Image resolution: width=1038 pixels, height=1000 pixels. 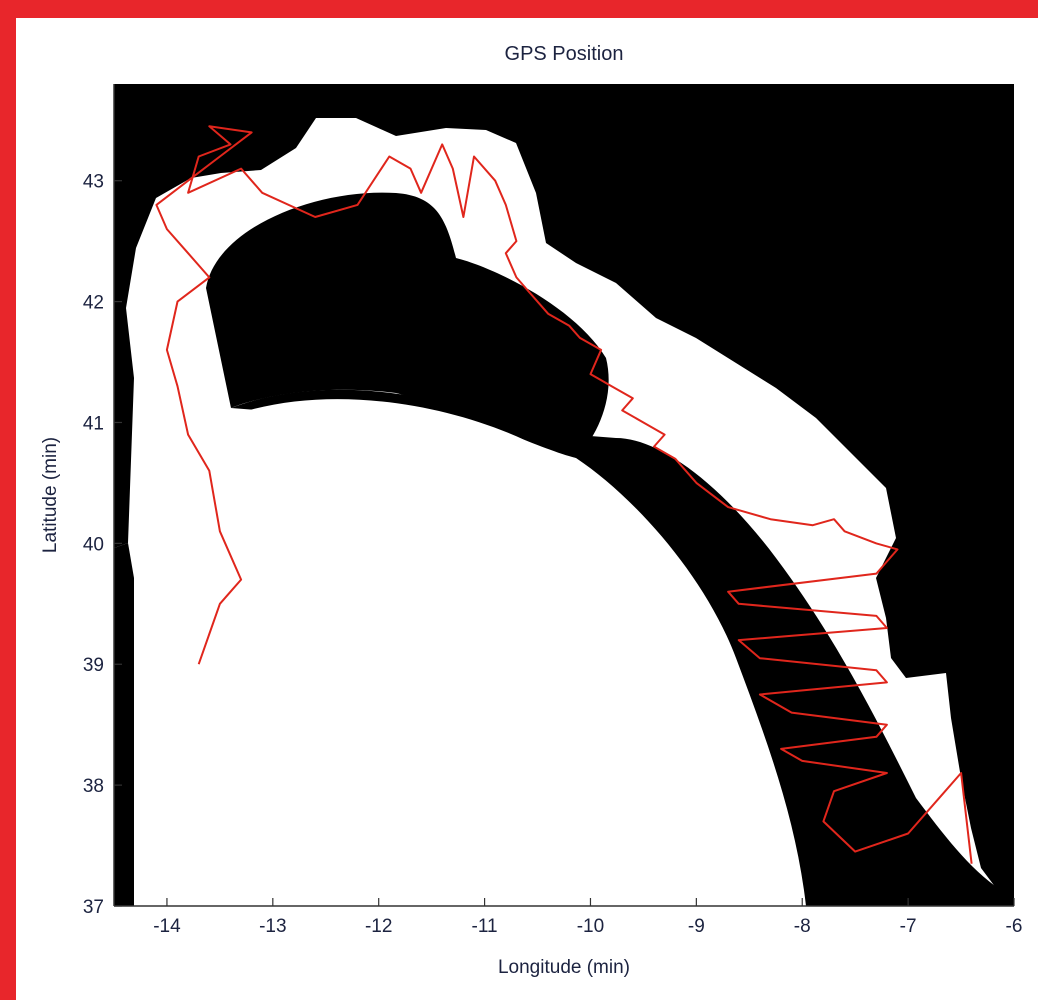 I want to click on x-tick-label: -10, so click(x=590, y=926).